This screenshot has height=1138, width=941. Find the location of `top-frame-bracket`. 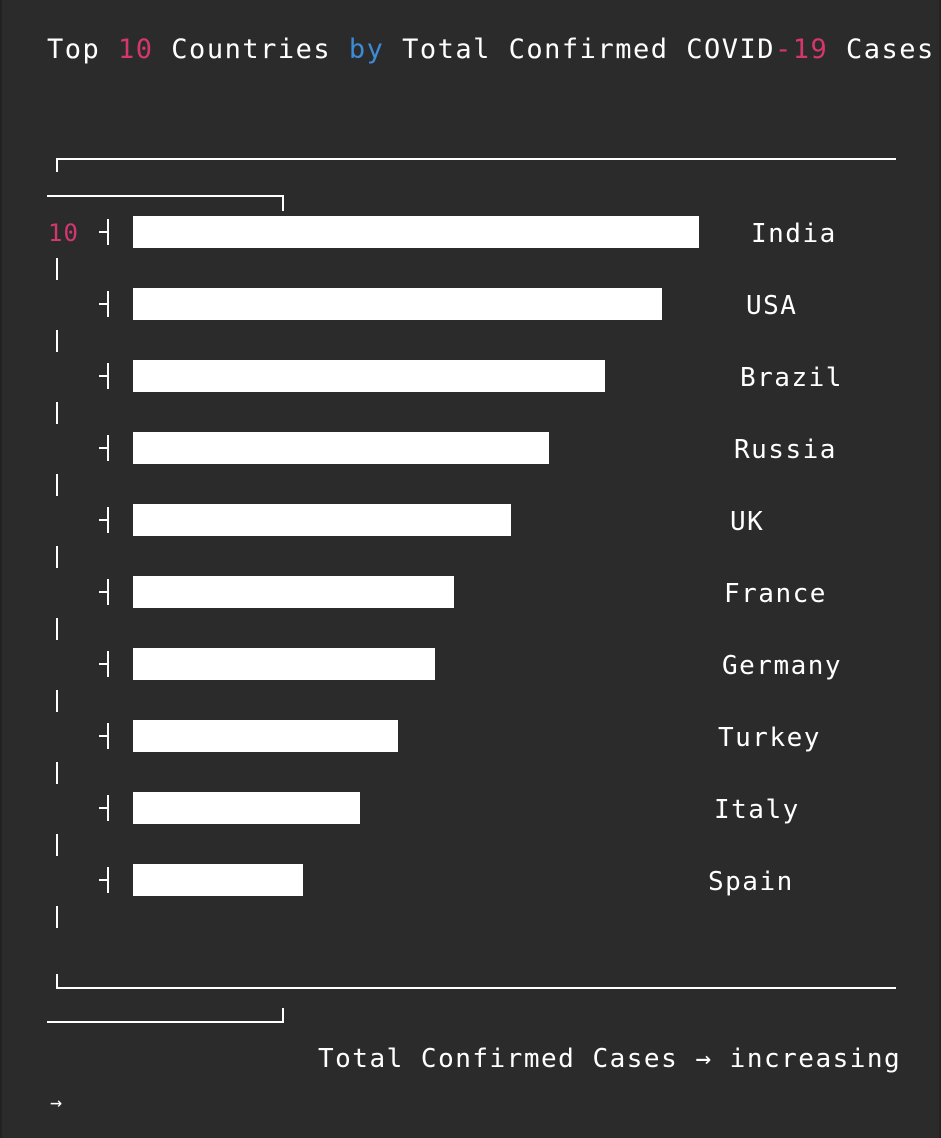

top-frame-bracket is located at coordinates (165, 203).